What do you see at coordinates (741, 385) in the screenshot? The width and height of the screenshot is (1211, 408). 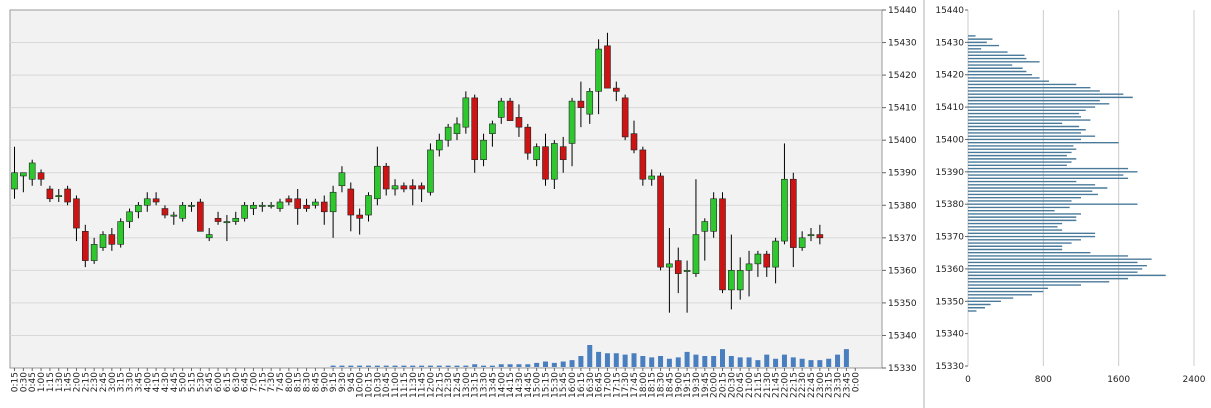 I see `time-tick-label: 20:45` at bounding box center [741, 385].